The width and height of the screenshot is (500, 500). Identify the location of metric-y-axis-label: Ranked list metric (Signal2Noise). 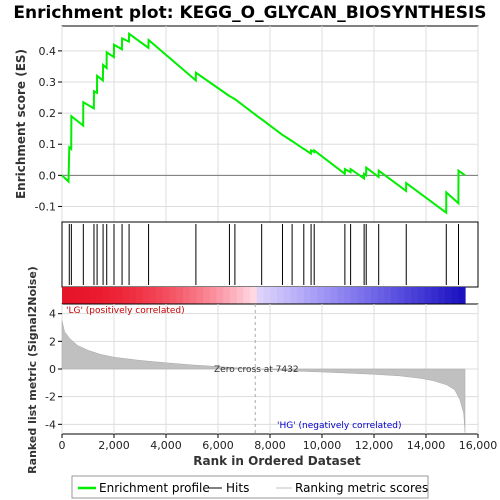
(32, 370).